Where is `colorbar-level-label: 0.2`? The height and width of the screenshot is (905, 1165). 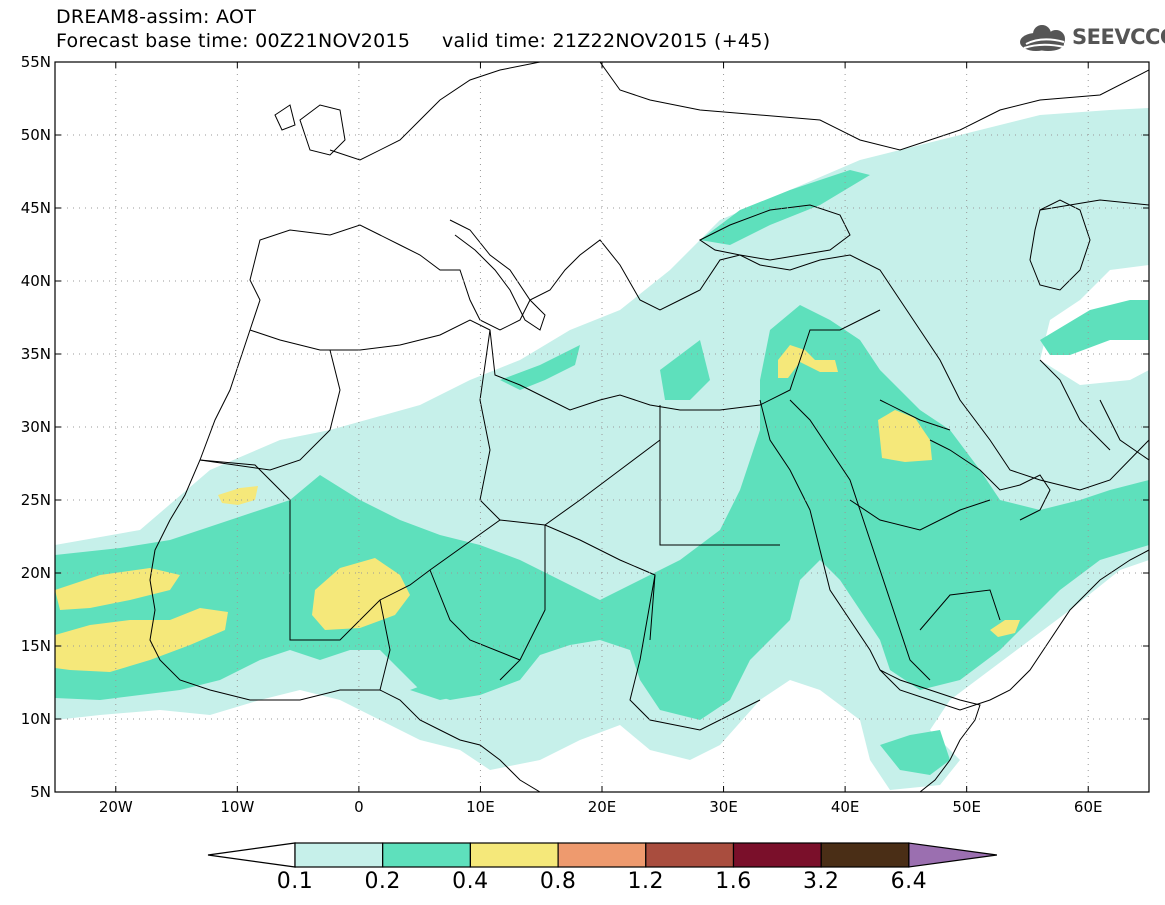 colorbar-level-label: 0.2 is located at coordinates (382, 881).